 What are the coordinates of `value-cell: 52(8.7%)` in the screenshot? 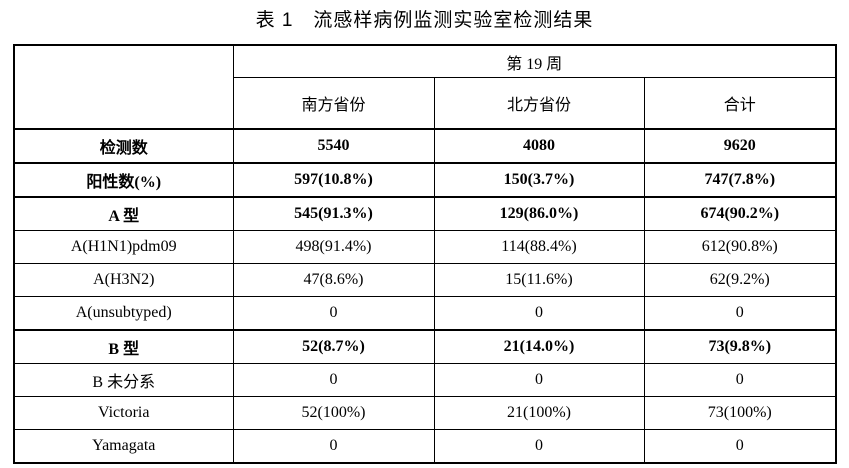 It's located at (333, 346).